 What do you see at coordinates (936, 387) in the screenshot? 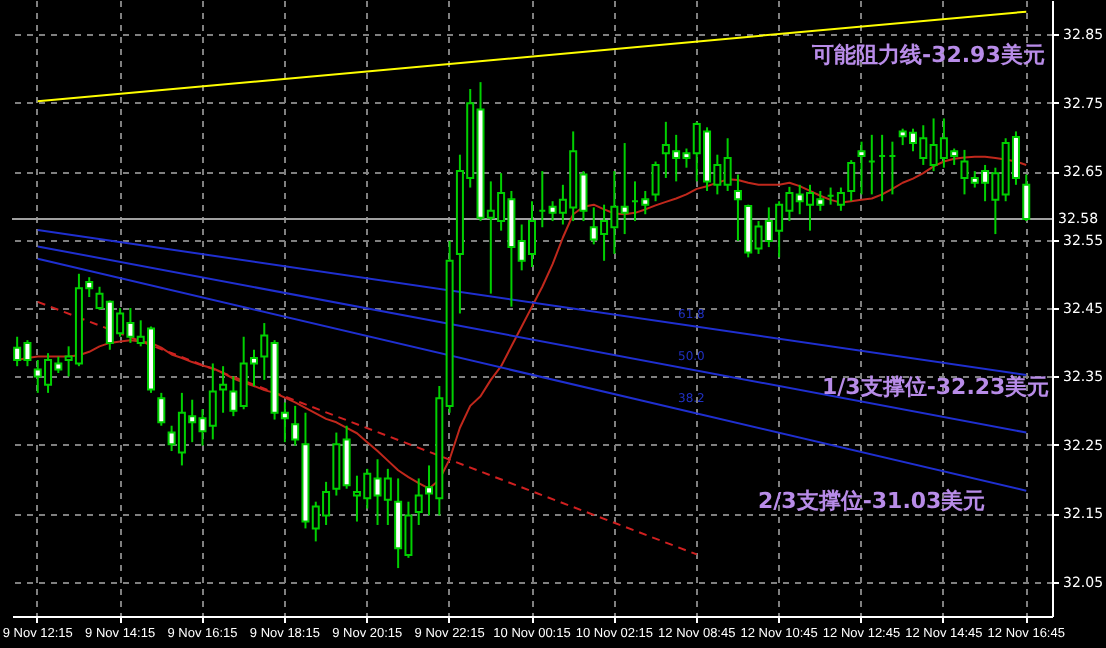
I see `annotation: 1/3支撑位-32.23美元` at bounding box center [936, 387].